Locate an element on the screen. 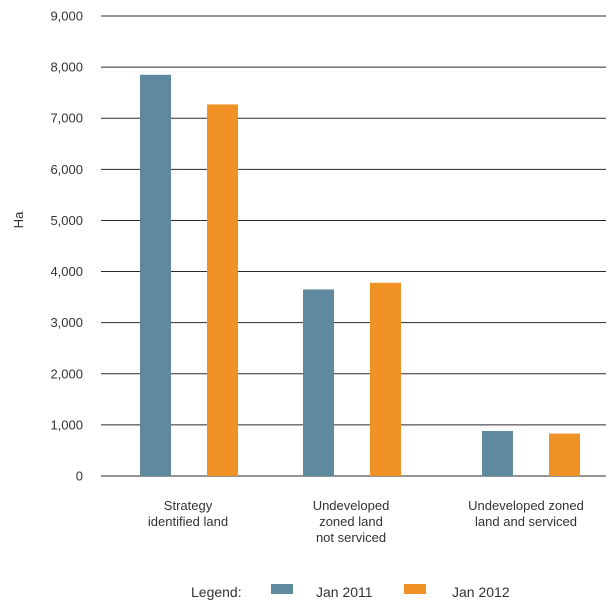 The height and width of the screenshot is (600, 608). y-tick-label: 5,000 is located at coordinates (66, 220).